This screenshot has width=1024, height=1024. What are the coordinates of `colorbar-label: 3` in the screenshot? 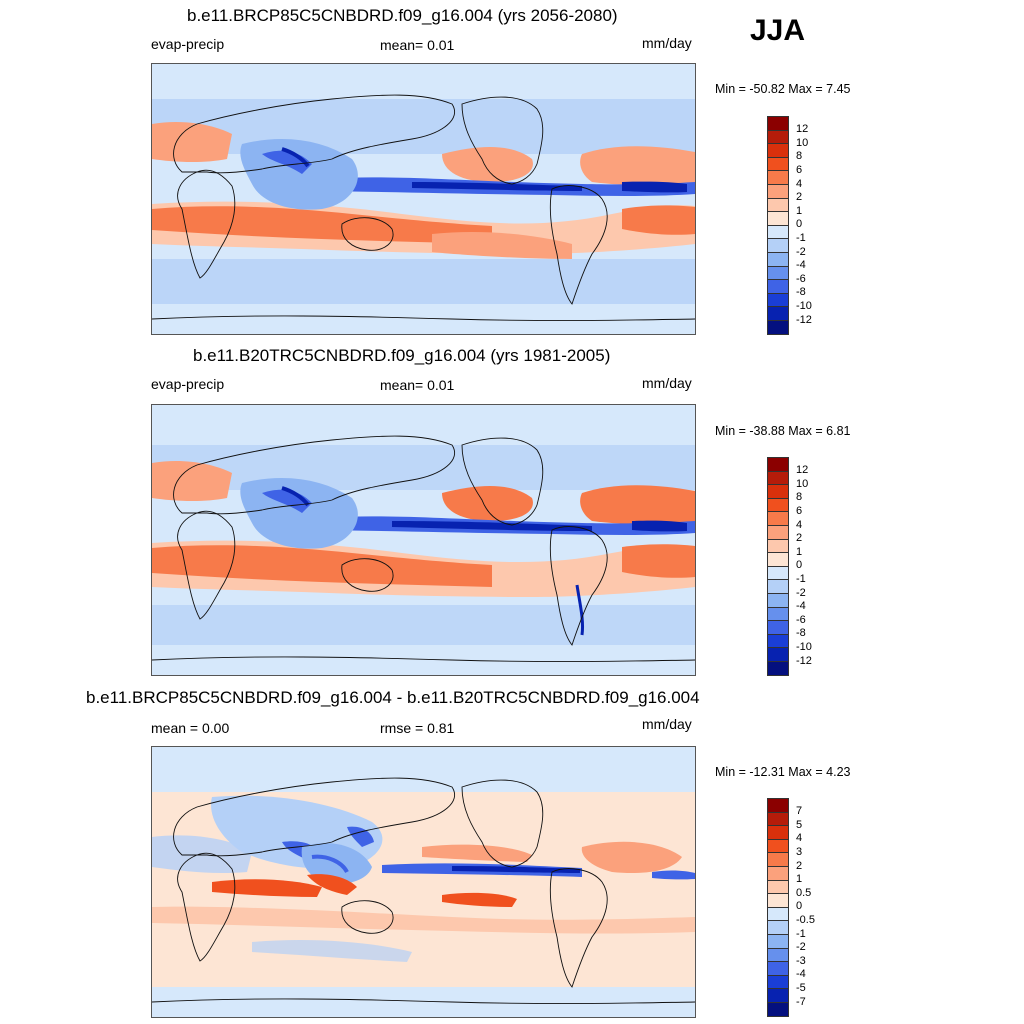 It's located at (799, 851).